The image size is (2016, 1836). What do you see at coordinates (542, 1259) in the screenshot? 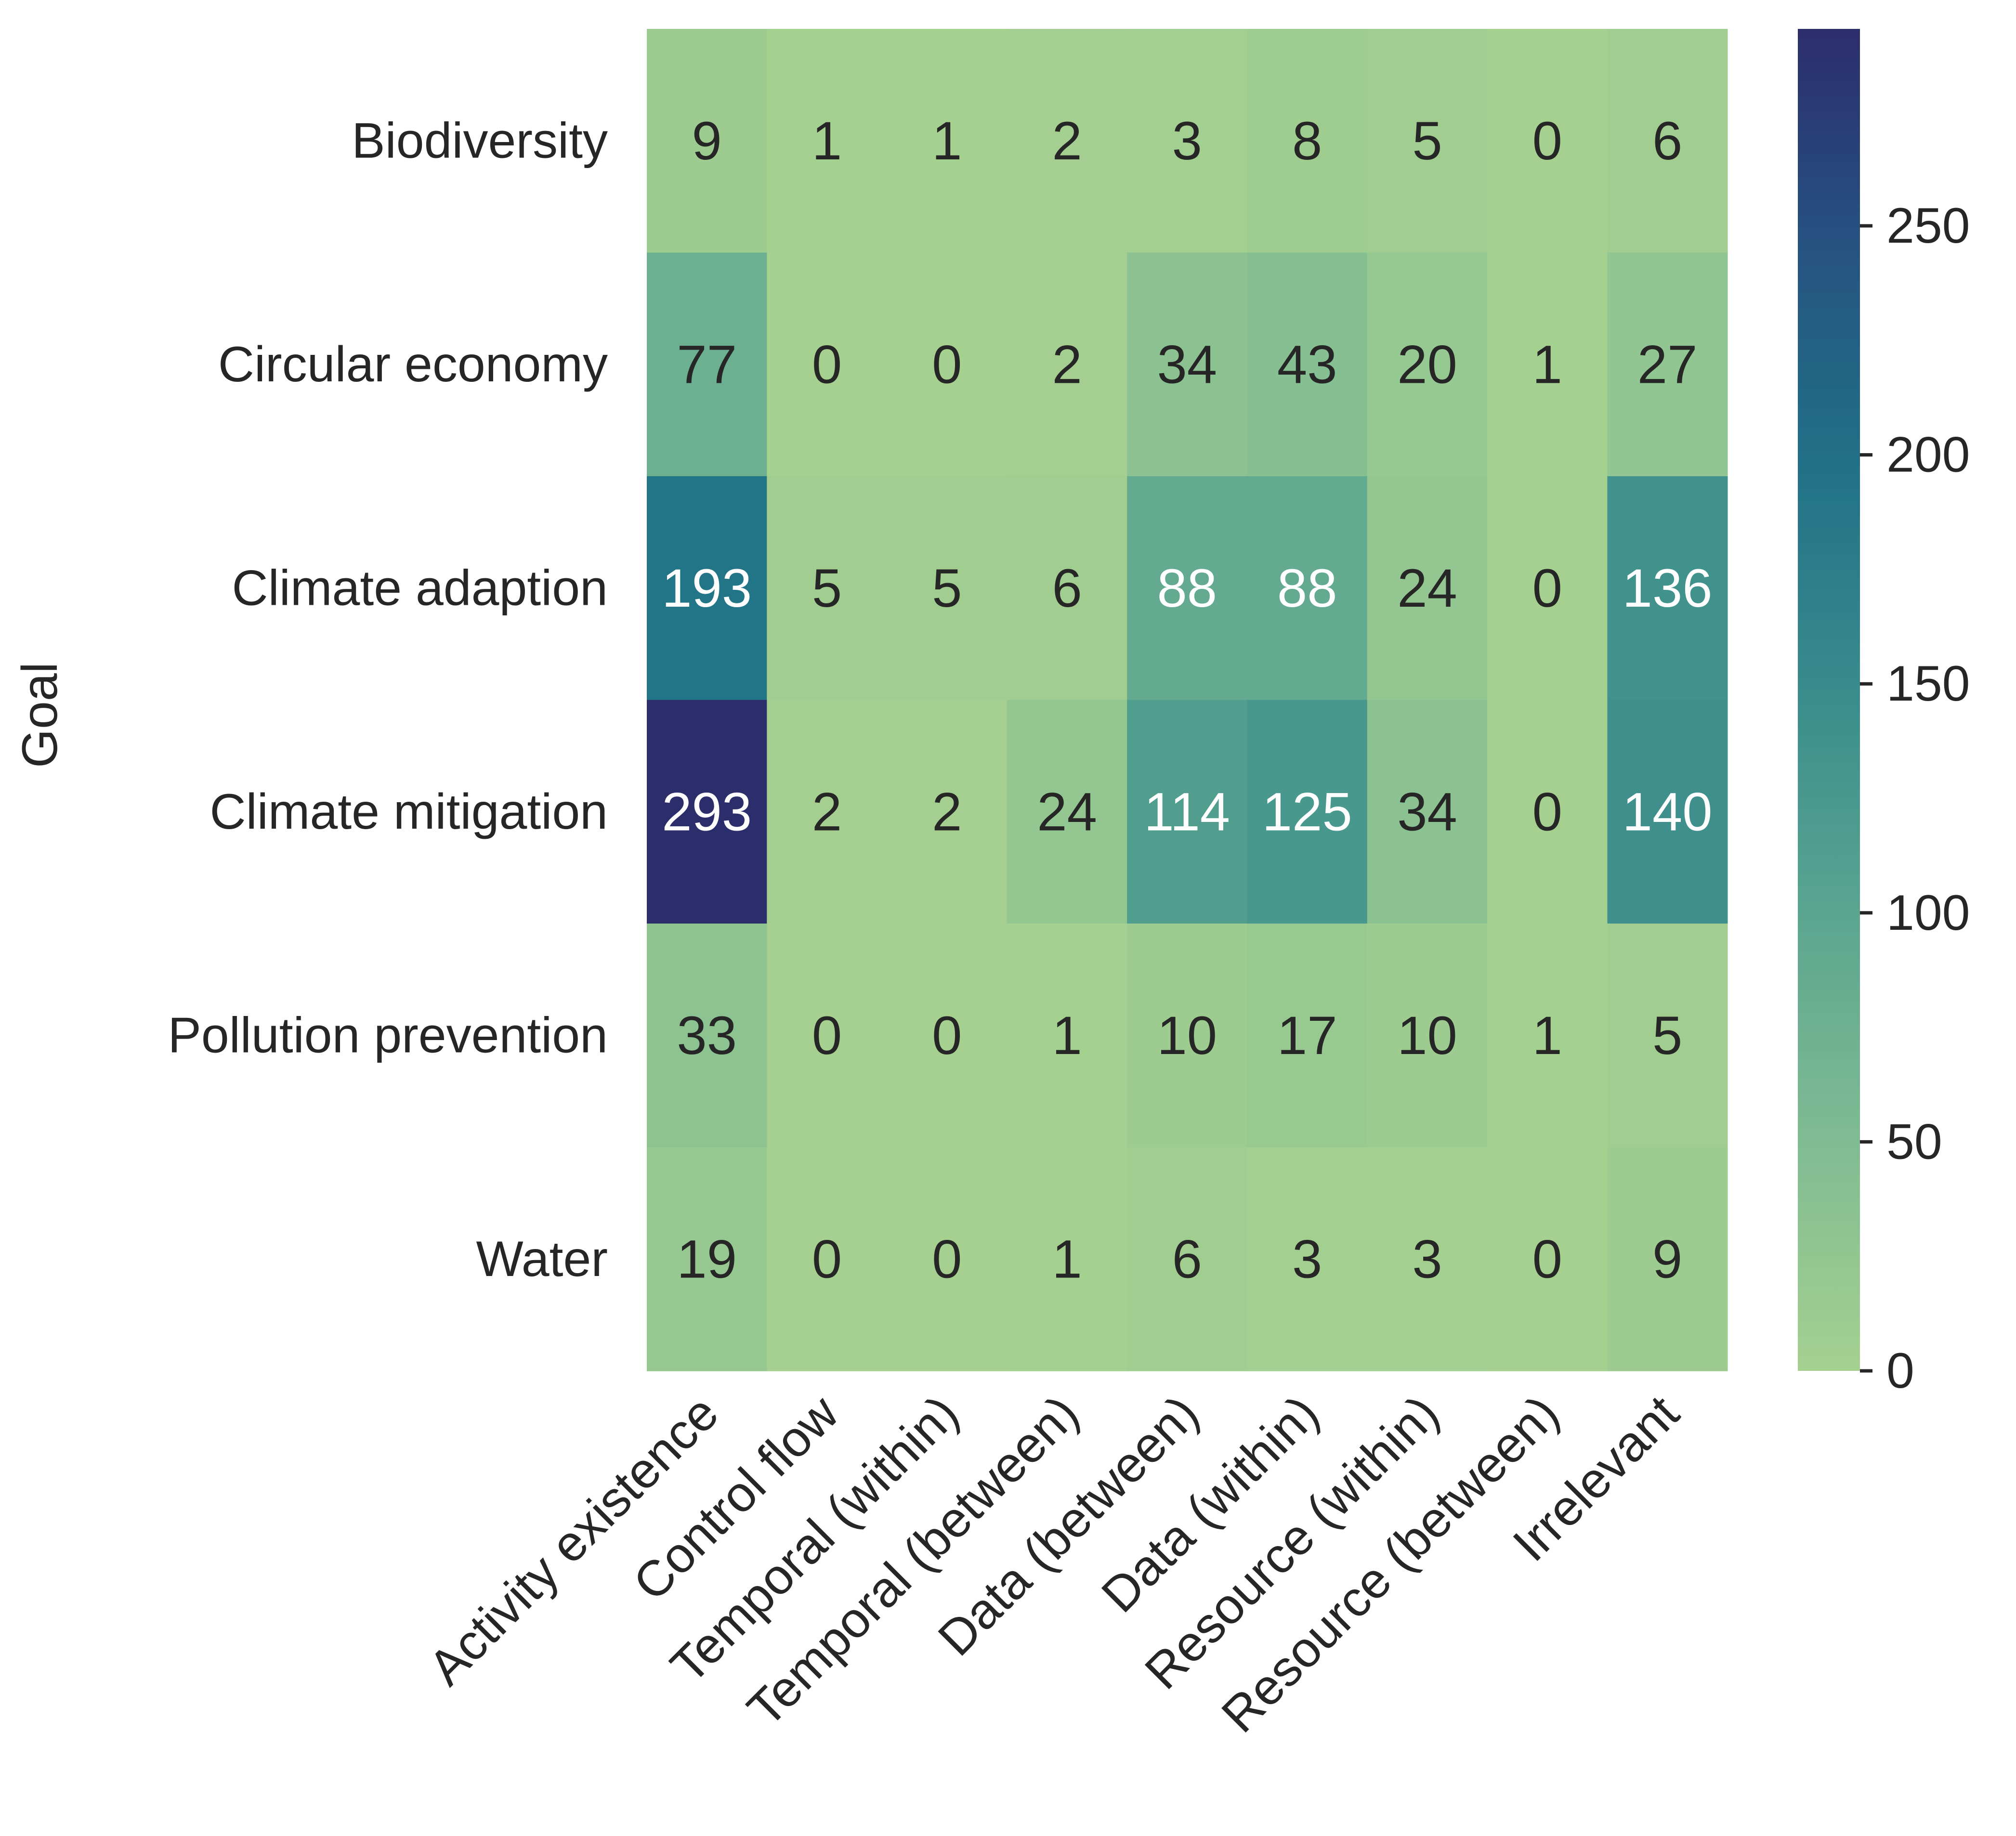
I see `y-tick-label: Water` at bounding box center [542, 1259].